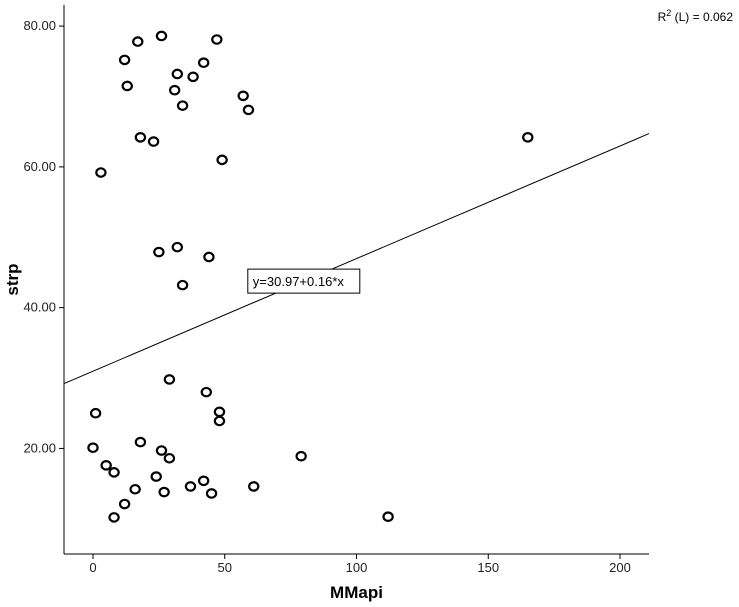  Describe the element at coordinates (357, 567) in the screenshot. I see `x-tick-label: 100` at that location.